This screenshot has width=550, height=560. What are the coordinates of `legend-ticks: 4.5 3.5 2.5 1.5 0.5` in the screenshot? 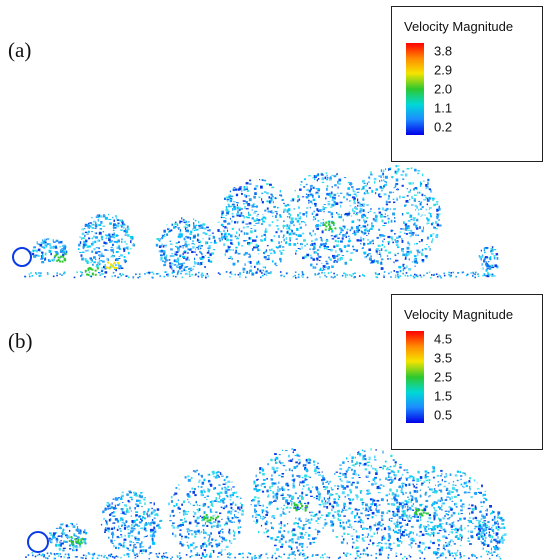 It's located at (464, 377).